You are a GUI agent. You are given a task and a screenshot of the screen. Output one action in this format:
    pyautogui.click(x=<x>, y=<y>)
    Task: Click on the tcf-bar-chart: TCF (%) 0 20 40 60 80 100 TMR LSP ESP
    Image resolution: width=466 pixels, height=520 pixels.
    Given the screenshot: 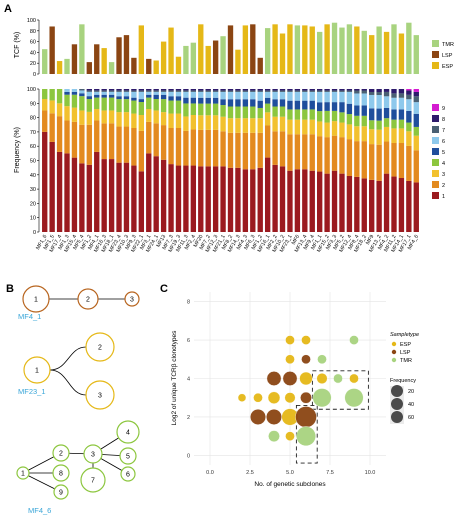 What is the action you would take?
    pyautogui.click(x=234, y=48)
    